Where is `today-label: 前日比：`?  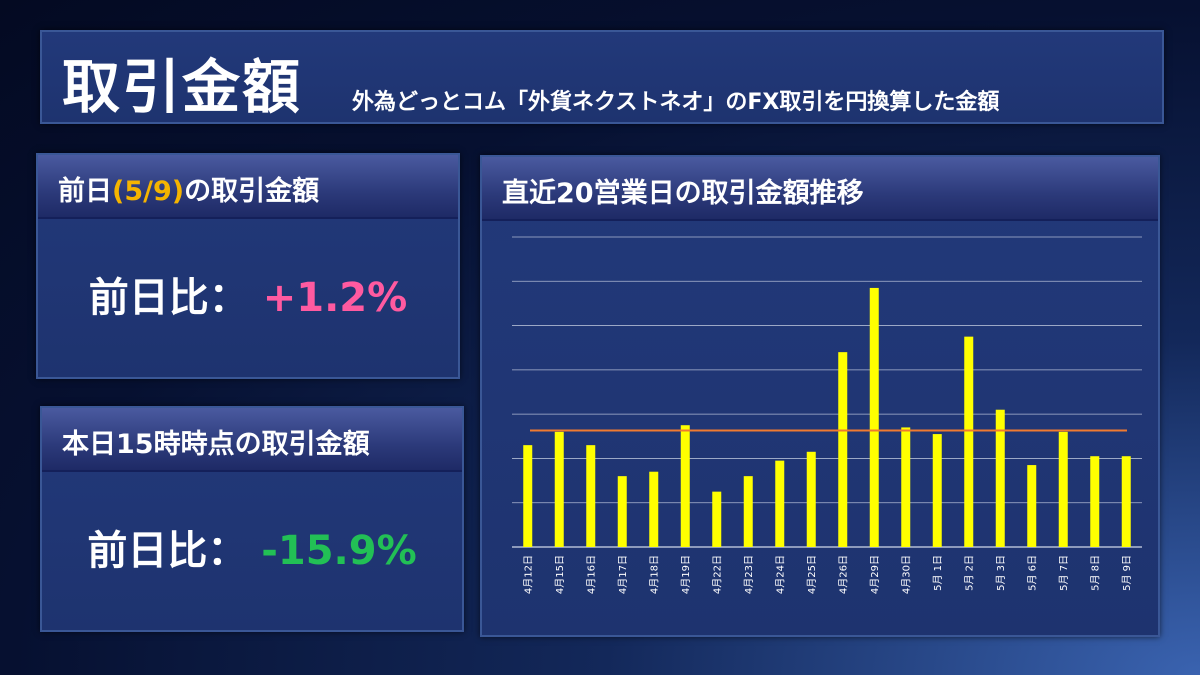 today-label: 前日比： is located at coordinates (167, 551).